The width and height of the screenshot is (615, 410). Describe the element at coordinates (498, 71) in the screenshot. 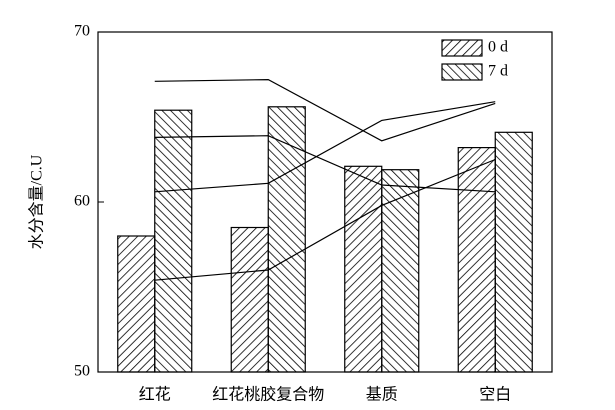

I see `legend-label: 7 d` at that location.